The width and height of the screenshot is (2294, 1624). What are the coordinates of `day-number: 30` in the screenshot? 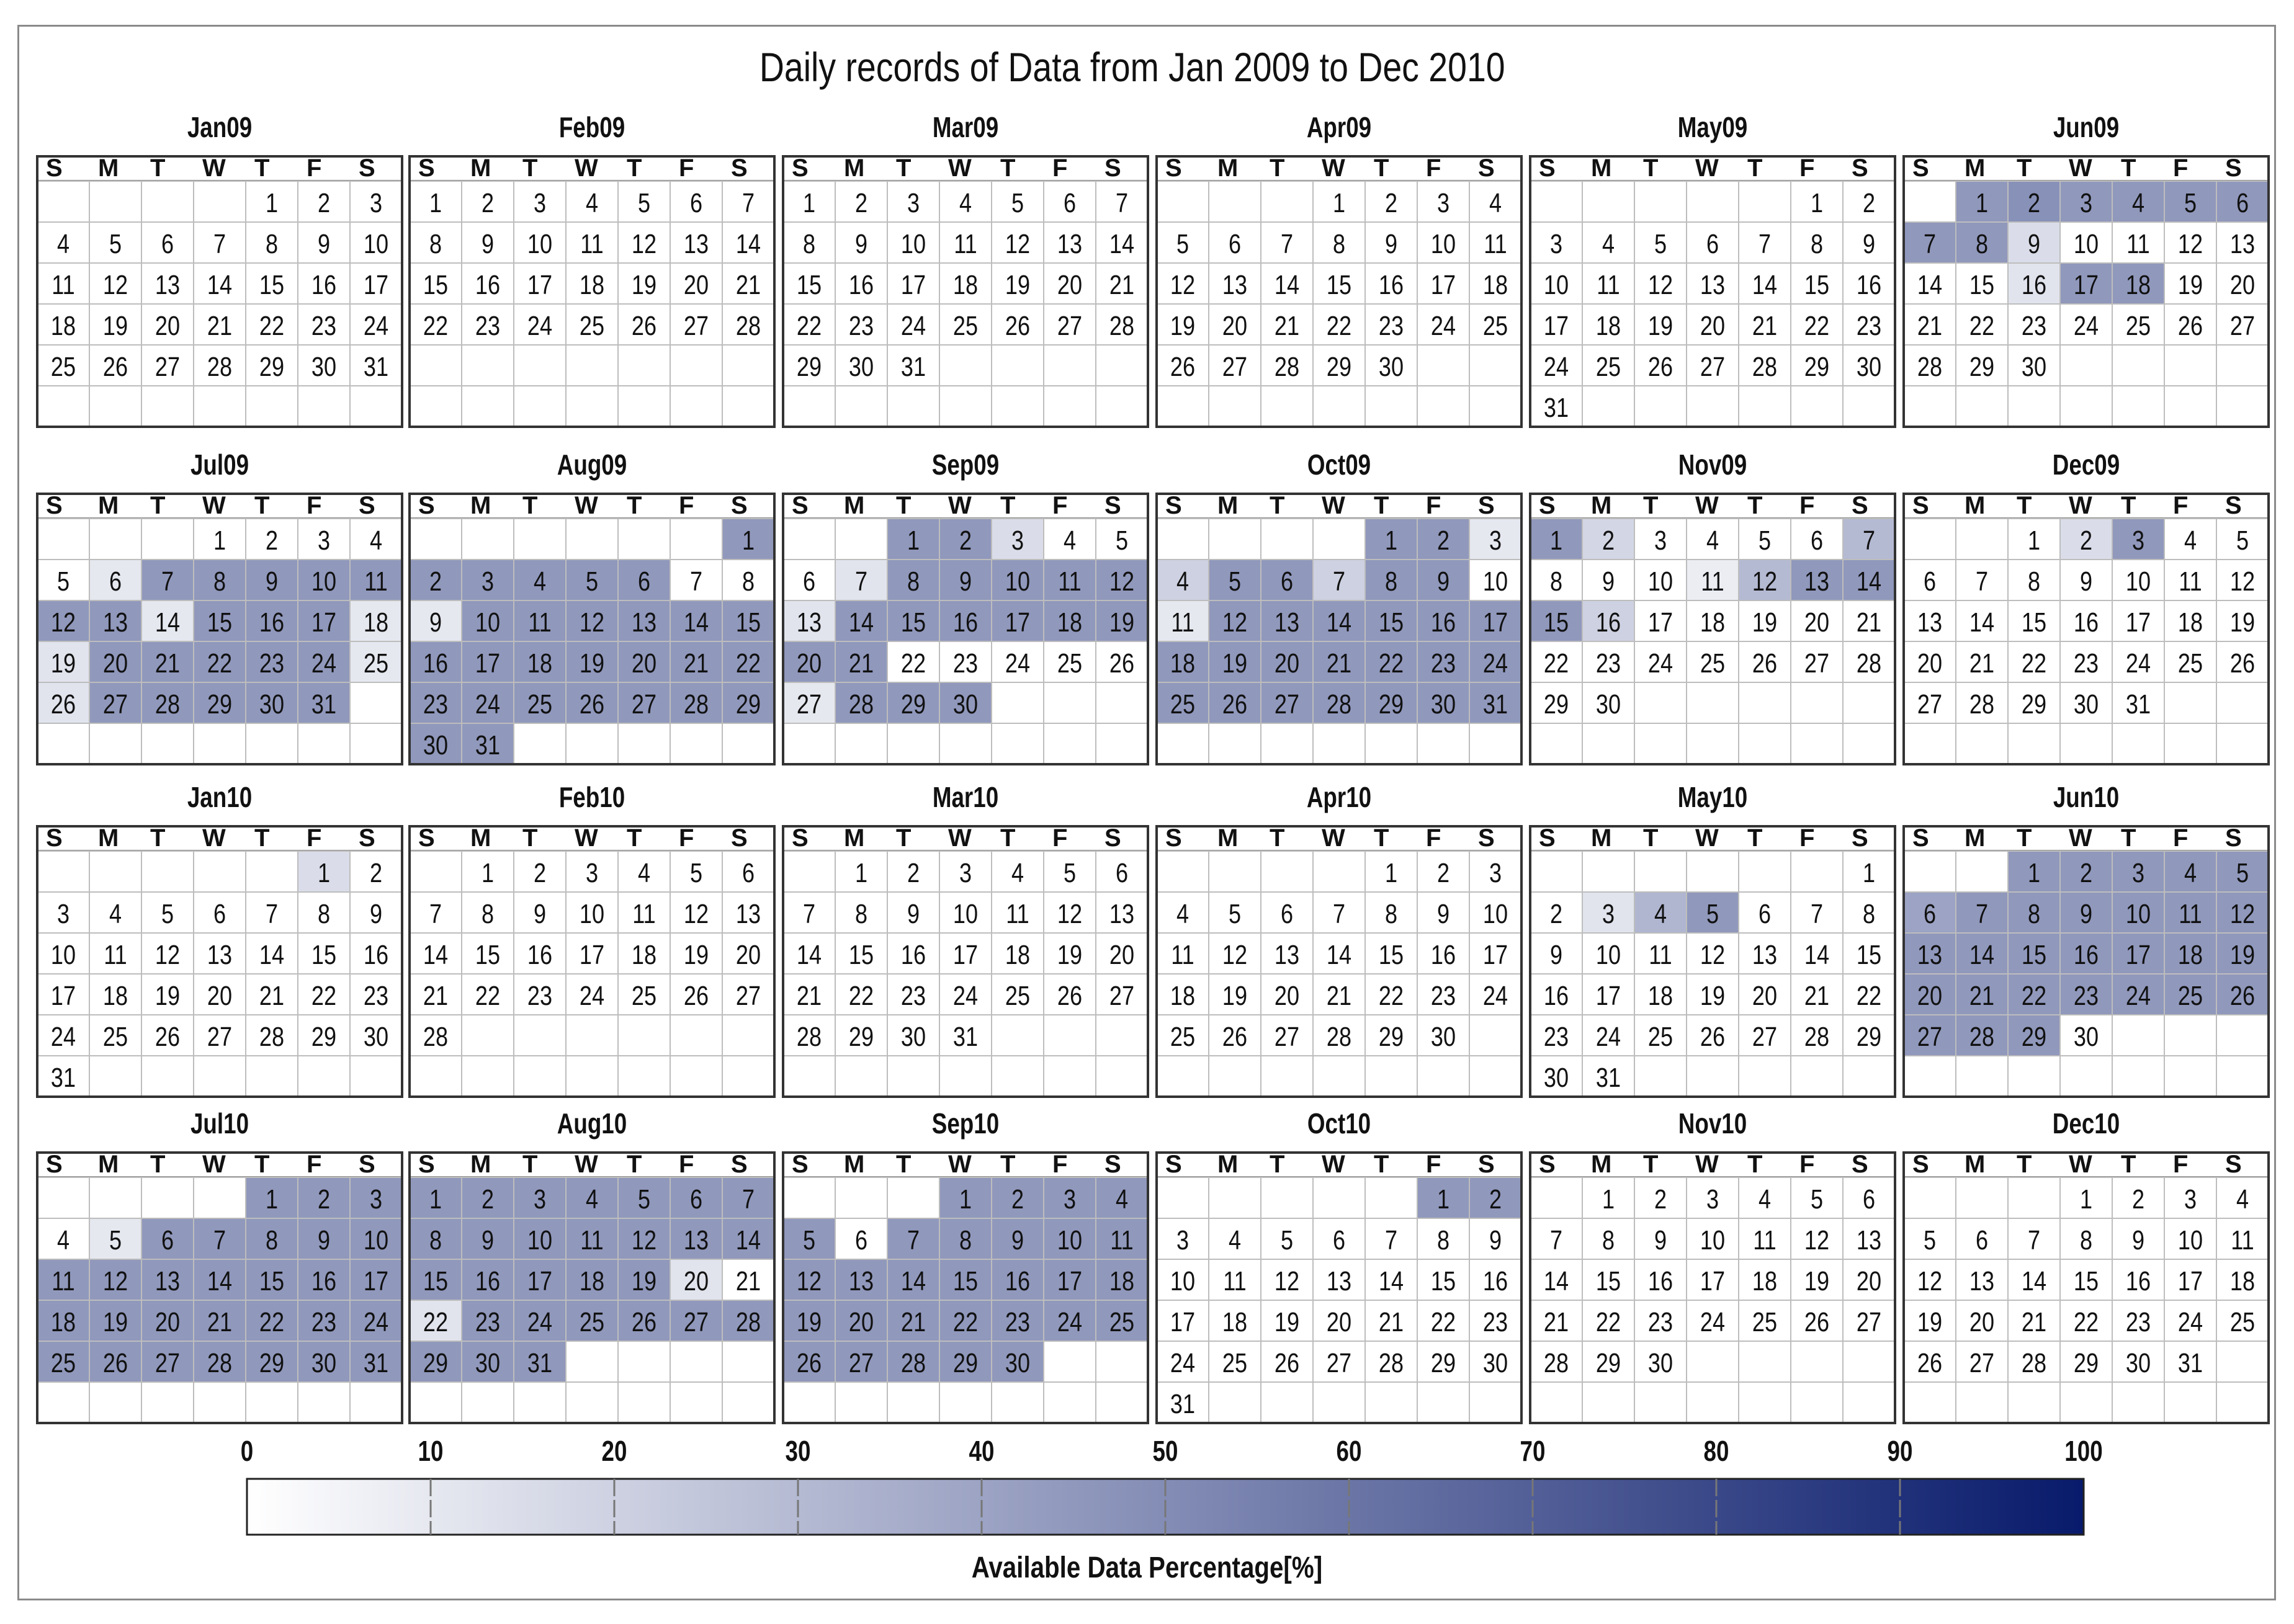 It's located at (1869, 367).